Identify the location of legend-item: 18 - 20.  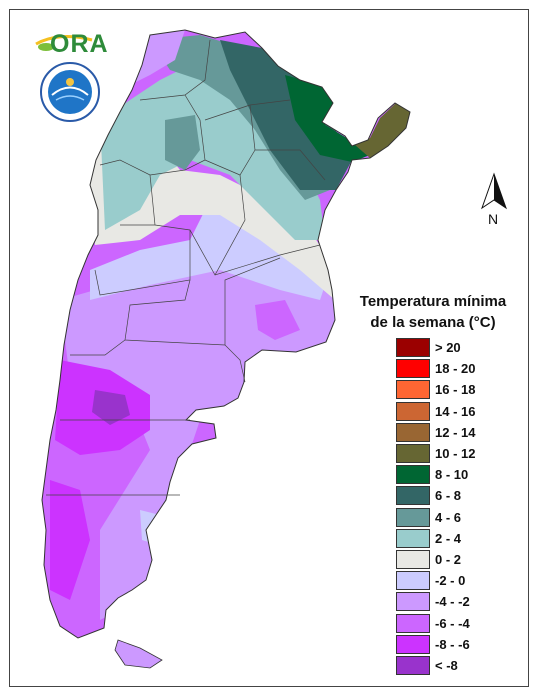
(435, 368).